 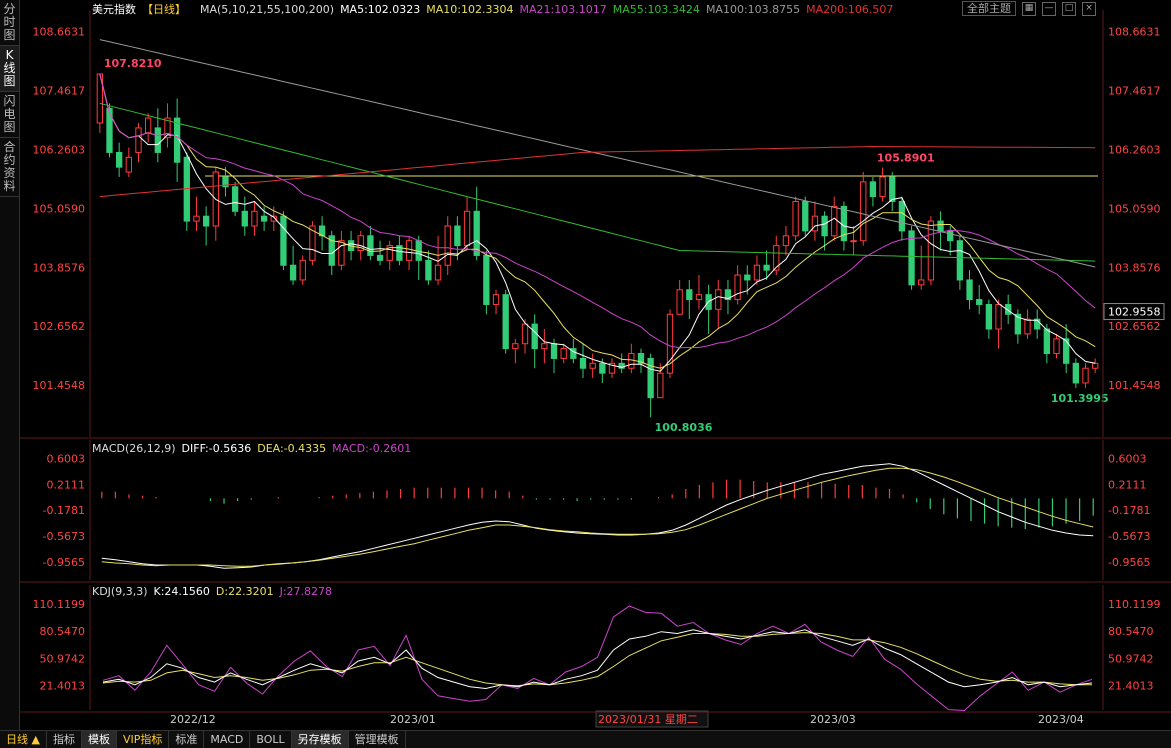 I want to click on theme-button: 全部主题, so click(x=989, y=8).